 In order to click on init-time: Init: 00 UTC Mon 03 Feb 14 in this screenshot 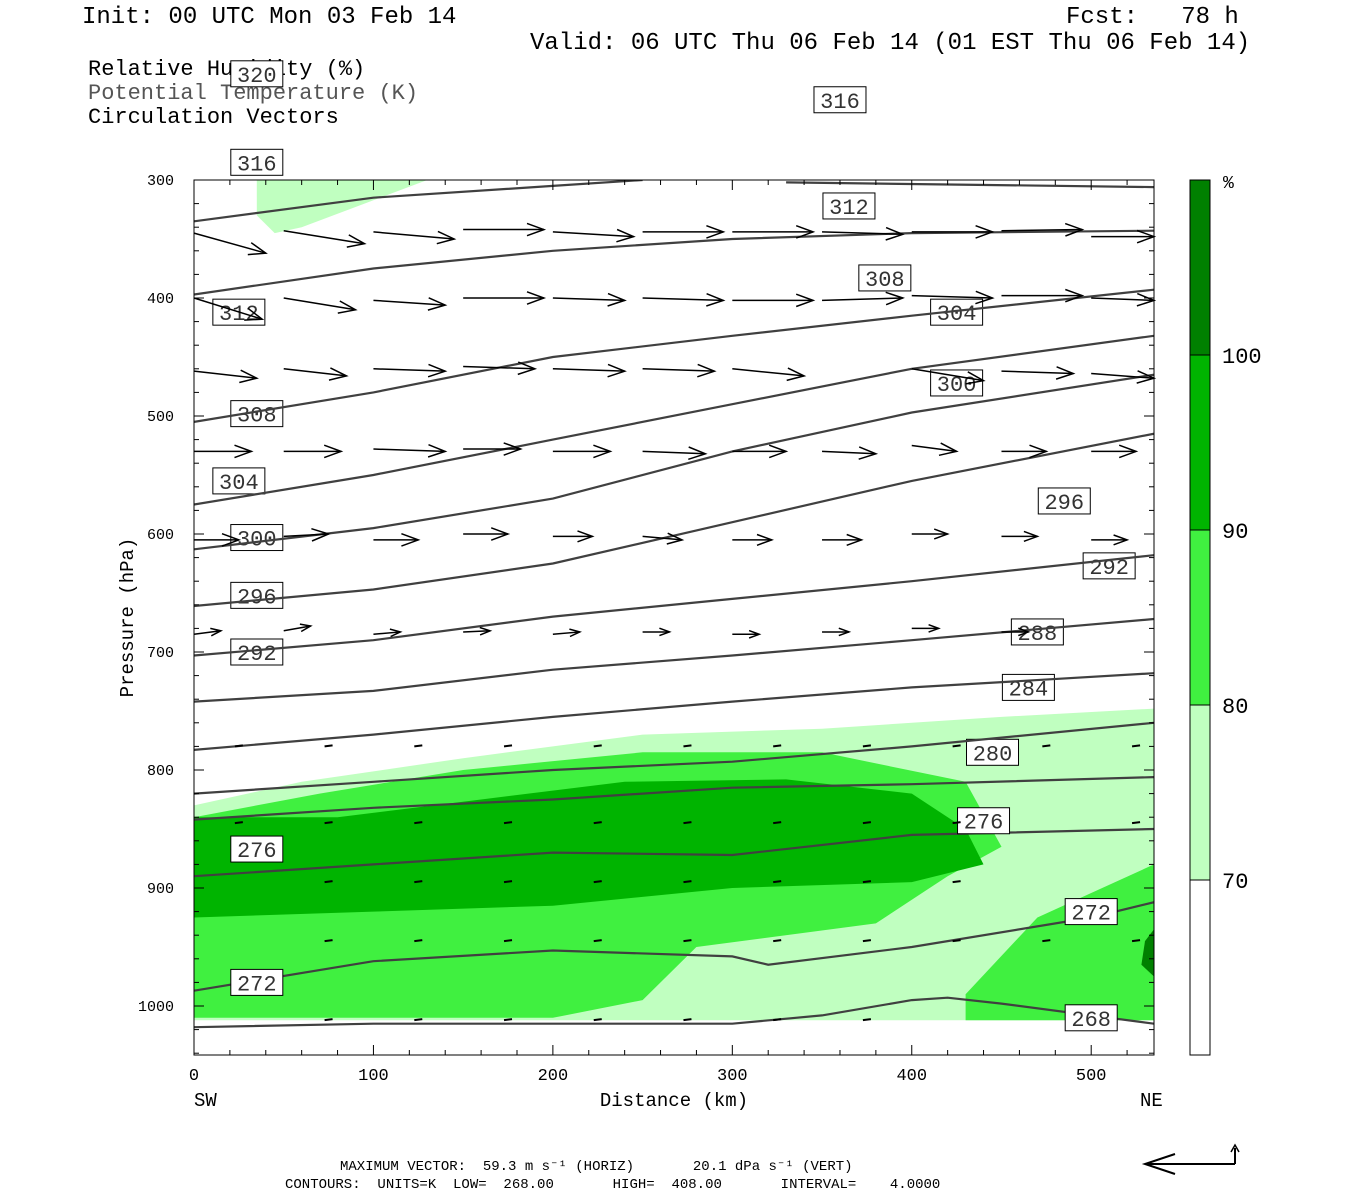, I will do `click(269, 17)`.